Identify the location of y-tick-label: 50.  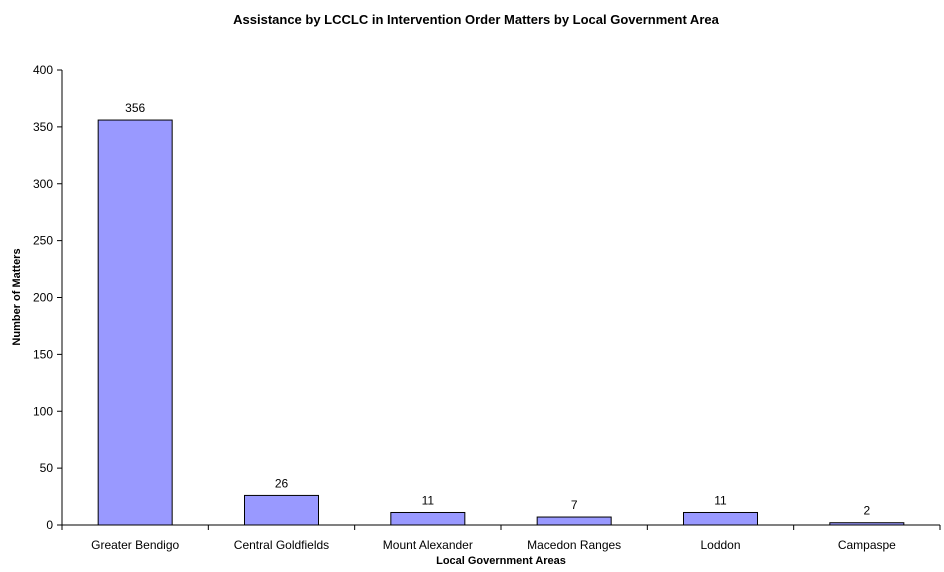
(47, 468).